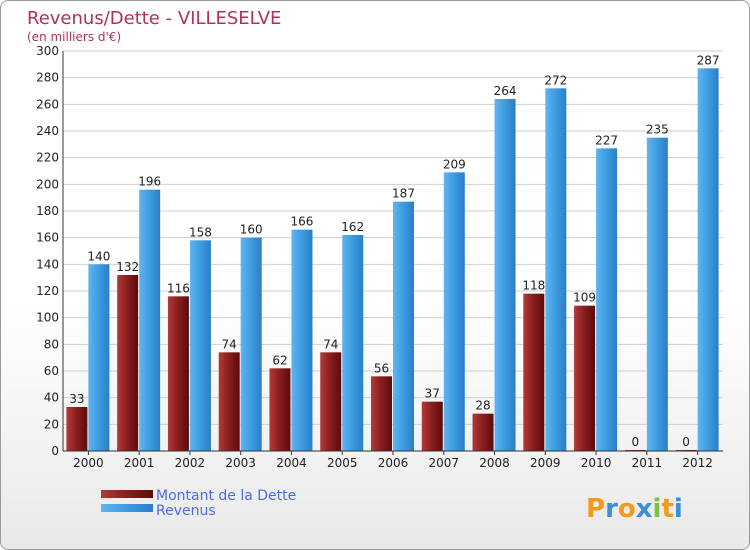 The height and width of the screenshot is (550, 750). What do you see at coordinates (47, 211) in the screenshot?
I see `y-tick-label: 180` at bounding box center [47, 211].